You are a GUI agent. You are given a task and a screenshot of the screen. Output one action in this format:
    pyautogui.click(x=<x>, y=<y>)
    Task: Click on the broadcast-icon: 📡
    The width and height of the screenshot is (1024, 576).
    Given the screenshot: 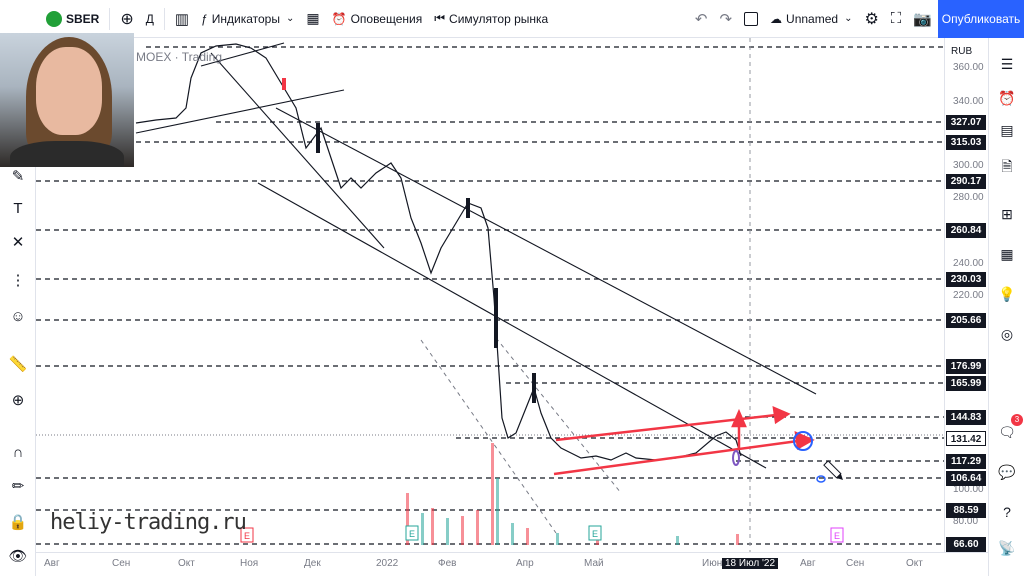 What is the action you would take?
    pyautogui.click(x=1007, y=548)
    